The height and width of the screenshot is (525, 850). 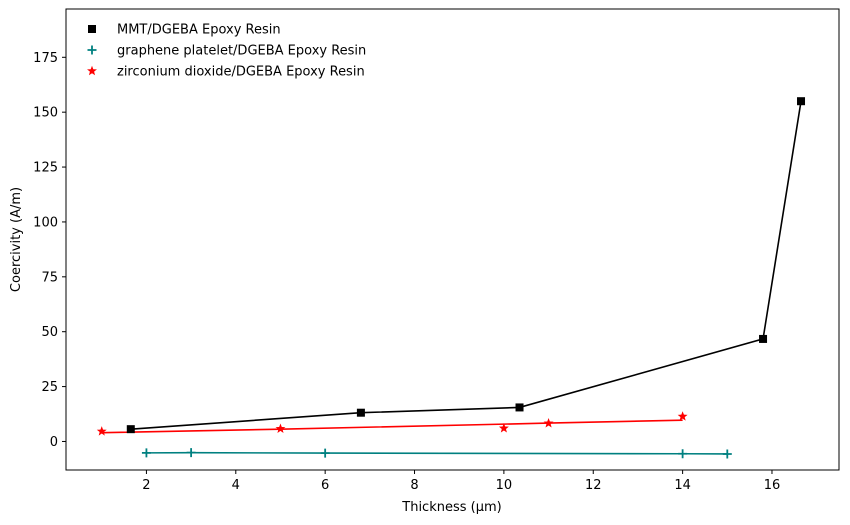 What do you see at coordinates (325, 485) in the screenshot?
I see `x-tick-label: 6` at bounding box center [325, 485].